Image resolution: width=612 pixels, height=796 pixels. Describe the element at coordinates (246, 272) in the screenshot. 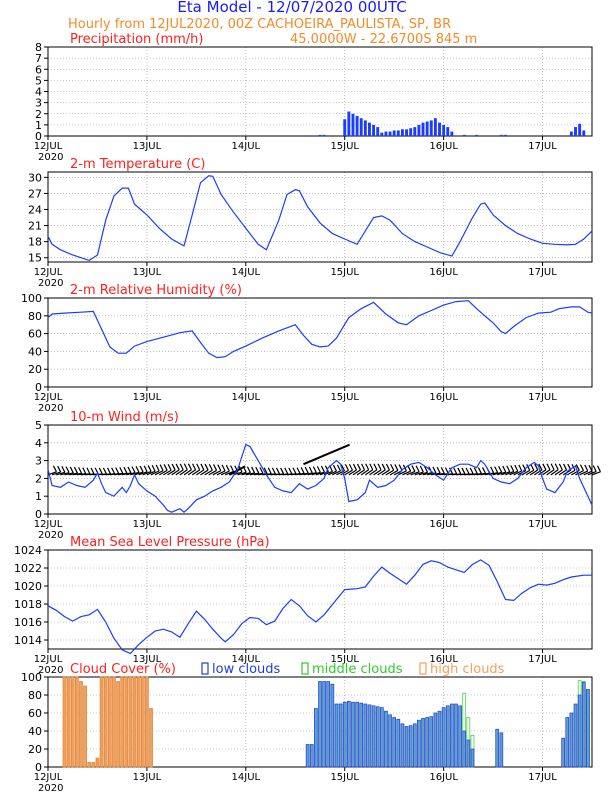

I see `x-tick-label: 14JUL` at that location.